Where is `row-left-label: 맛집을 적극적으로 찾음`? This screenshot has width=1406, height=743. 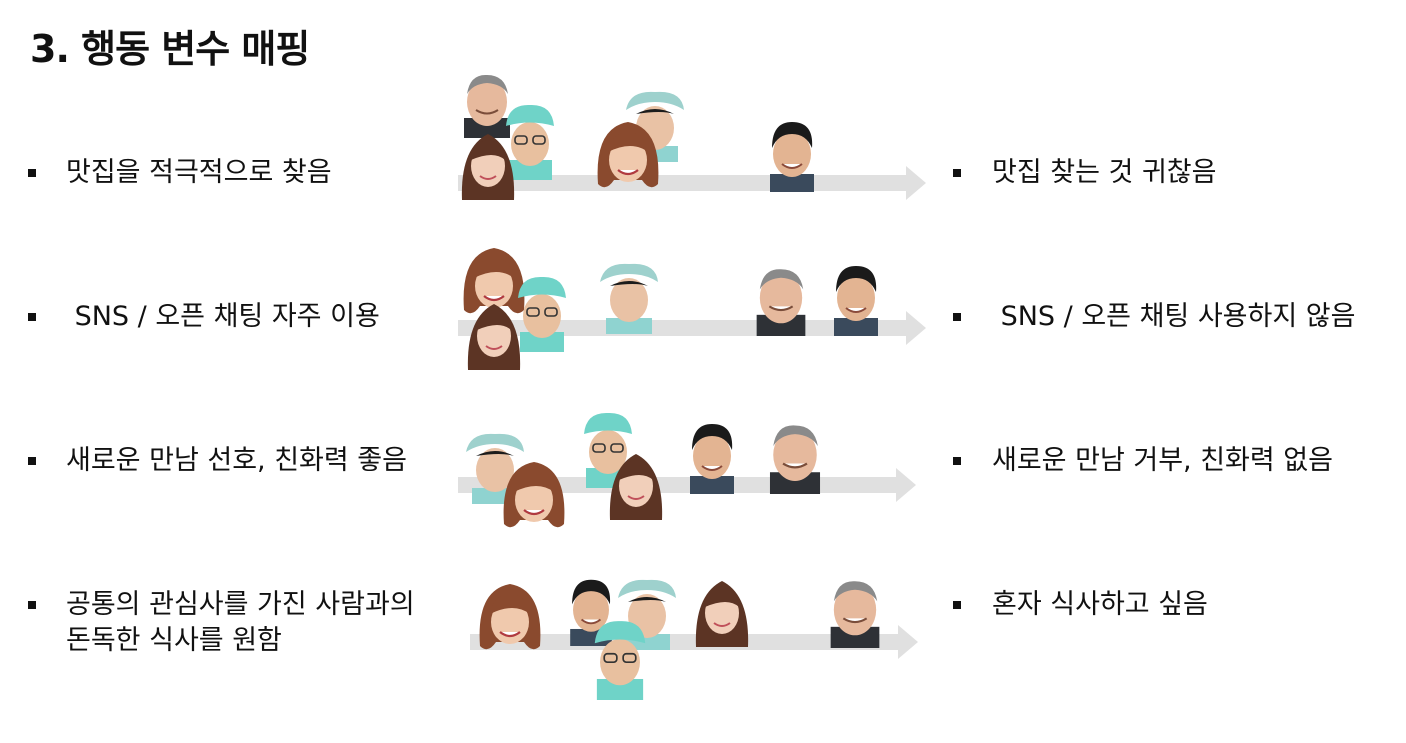
row-left-label: 맛집을 적극적으로 찾음 is located at coordinates (199, 172).